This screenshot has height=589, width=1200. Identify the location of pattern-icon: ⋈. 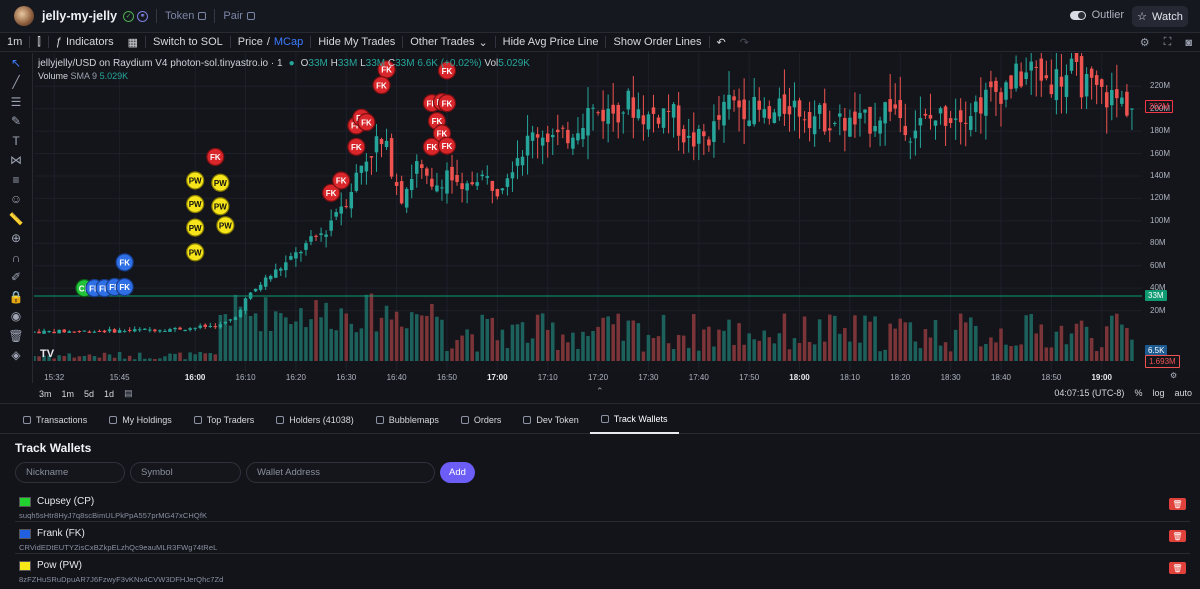
(16, 160).